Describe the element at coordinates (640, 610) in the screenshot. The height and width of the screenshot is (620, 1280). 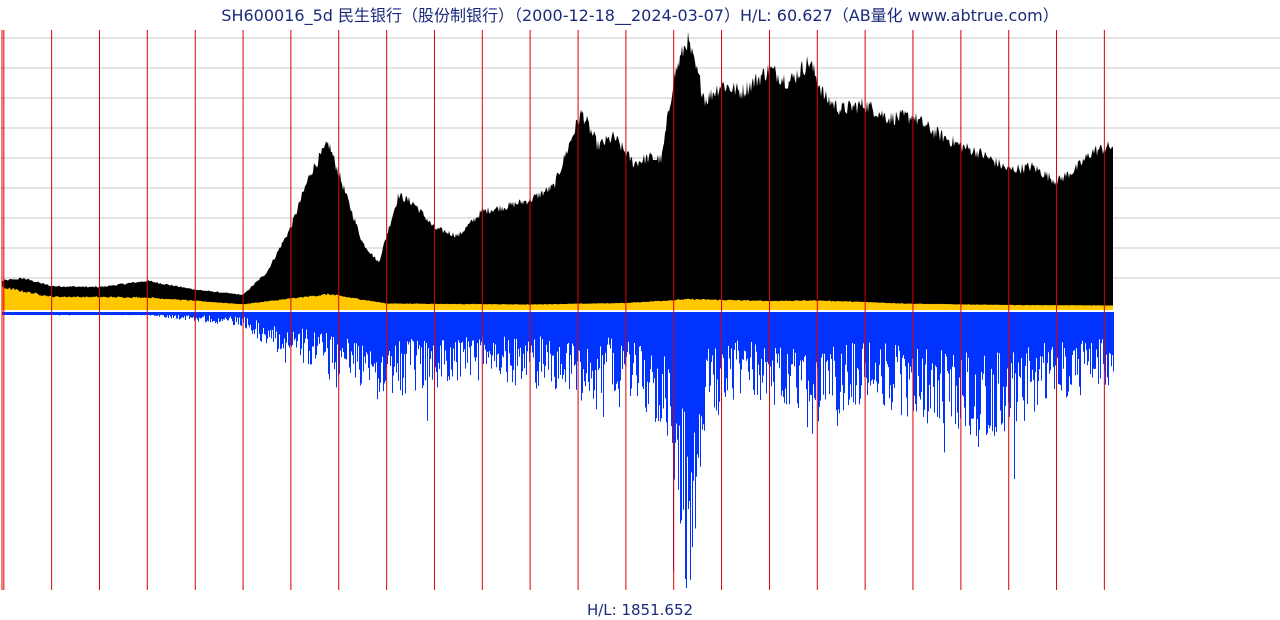
I see `volume-hl-label: H/L: 1851.652` at that location.